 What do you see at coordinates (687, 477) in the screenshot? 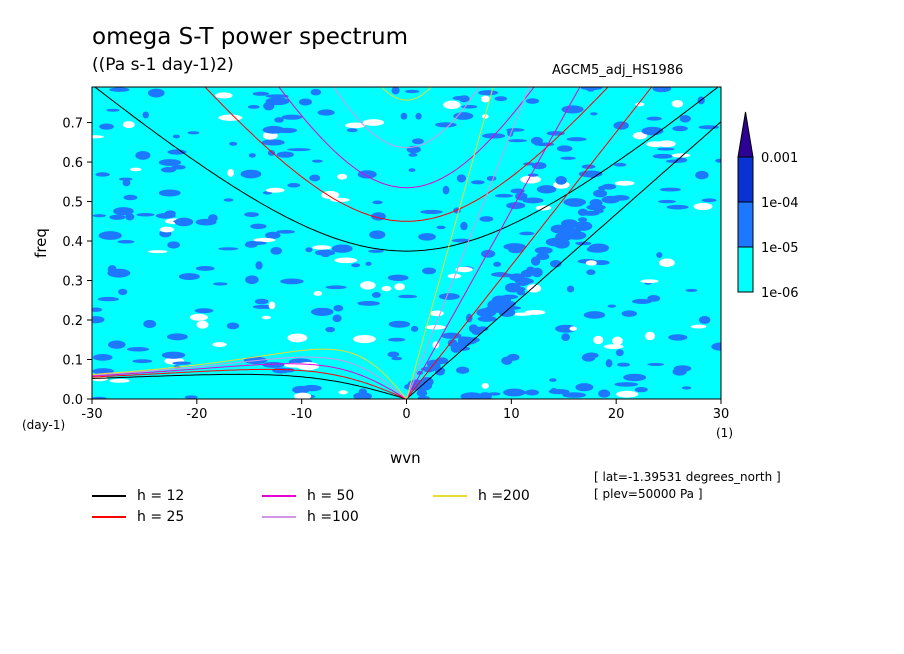
I see `latitude-note: [ lat=-1.39531 degrees_north ]` at bounding box center [687, 477].